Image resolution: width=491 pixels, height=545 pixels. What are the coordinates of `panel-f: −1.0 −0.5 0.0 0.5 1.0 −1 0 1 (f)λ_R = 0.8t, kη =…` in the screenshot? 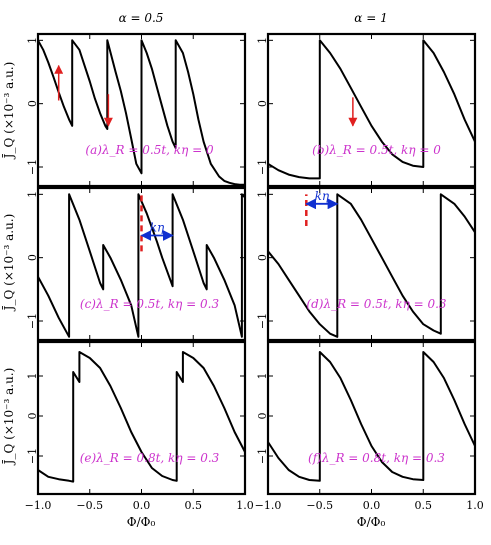 It's located at (369, 426).